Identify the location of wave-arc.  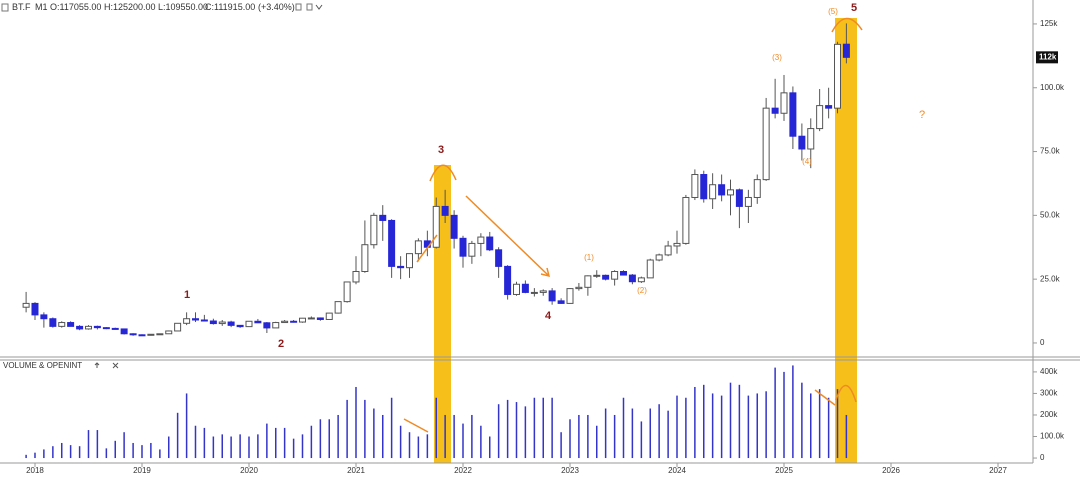
(847, 25).